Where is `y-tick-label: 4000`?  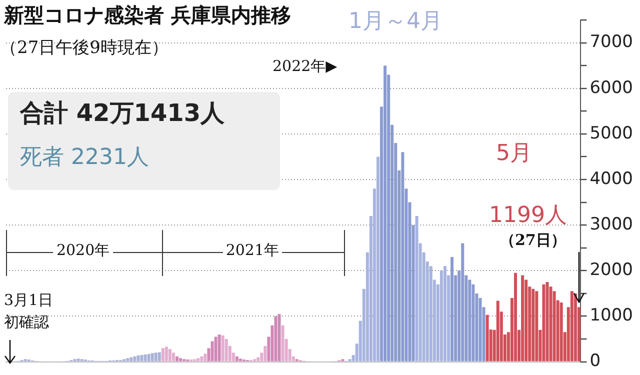 y-tick-label: 4000 is located at coordinates (611, 178).